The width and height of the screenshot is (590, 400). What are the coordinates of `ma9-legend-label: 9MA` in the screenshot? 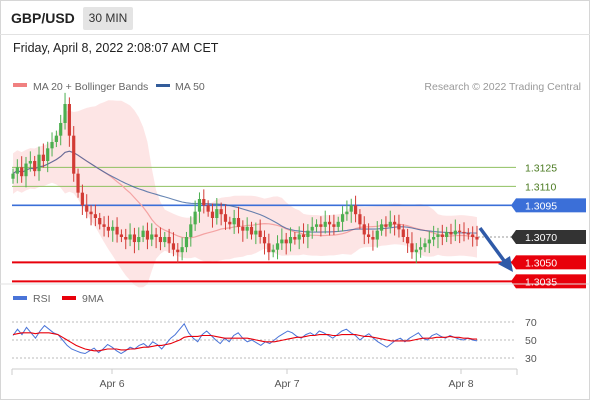 It's located at (93, 299).